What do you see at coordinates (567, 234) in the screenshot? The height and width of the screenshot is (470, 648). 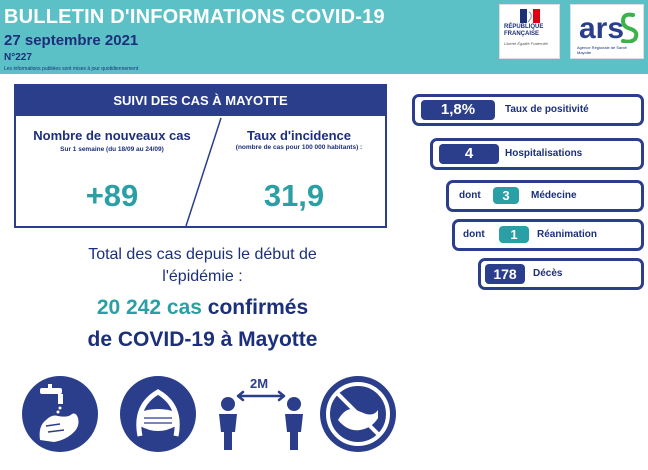 I see `reanimation-label: Réanimation` at bounding box center [567, 234].